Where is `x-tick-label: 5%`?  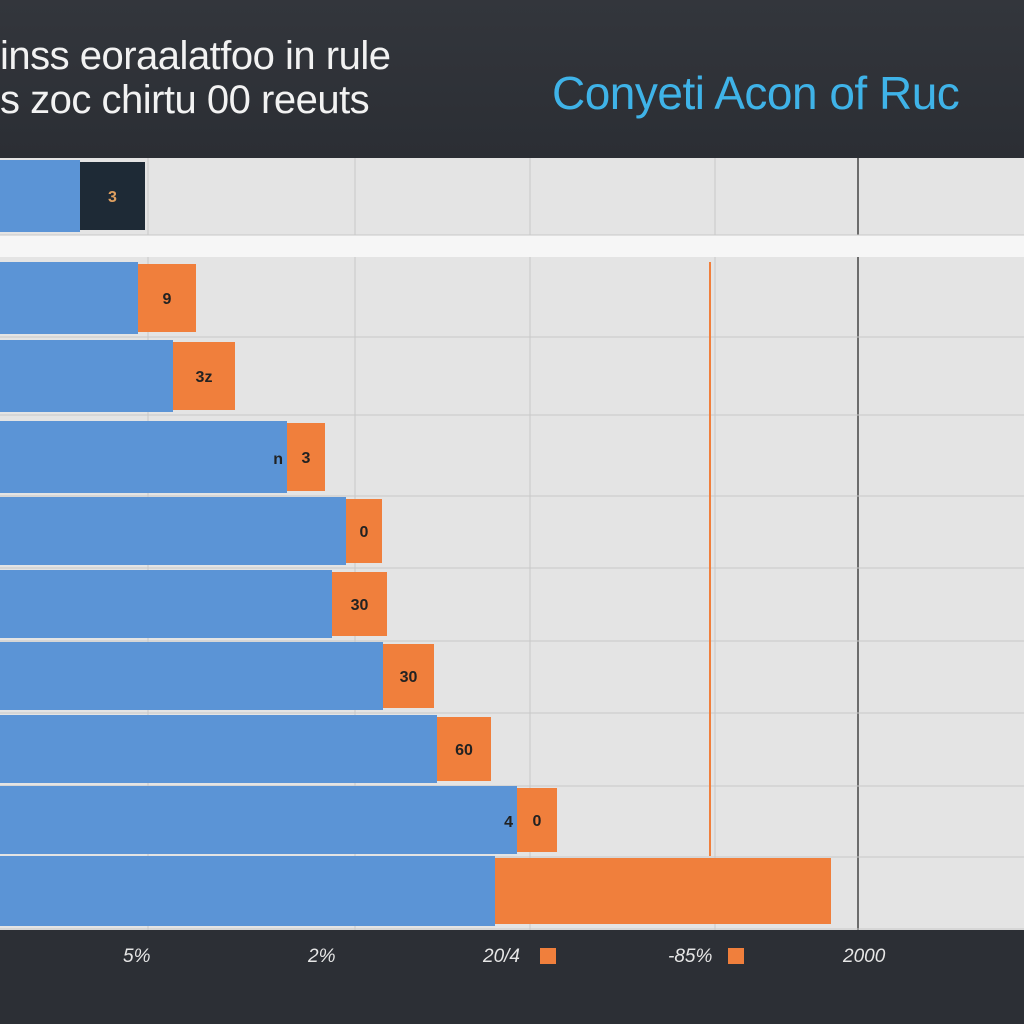 x-tick-label: 5% is located at coordinates (137, 956).